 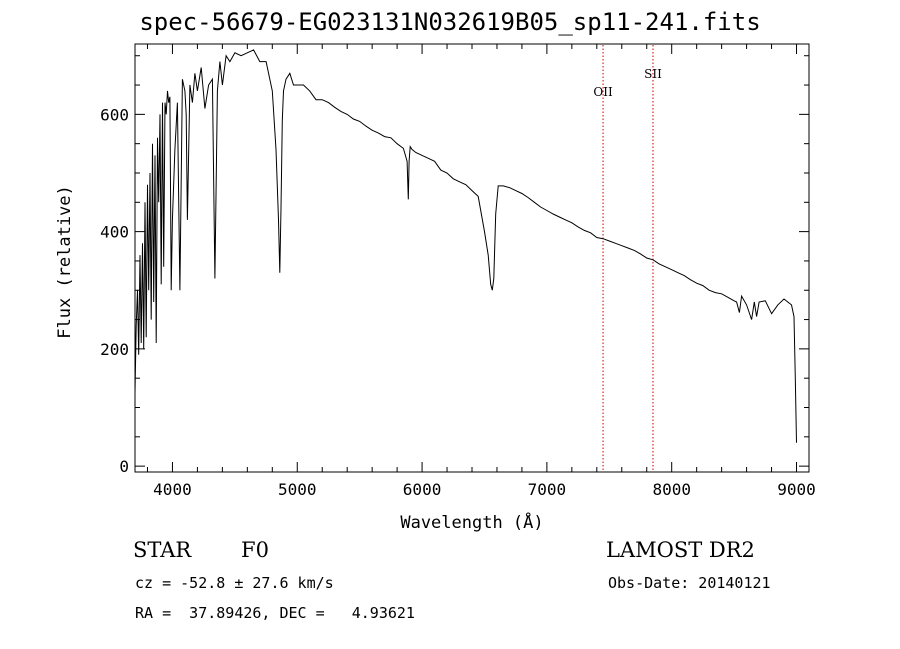 I want to click on x-tick-label: 8000, so click(x=671, y=489).